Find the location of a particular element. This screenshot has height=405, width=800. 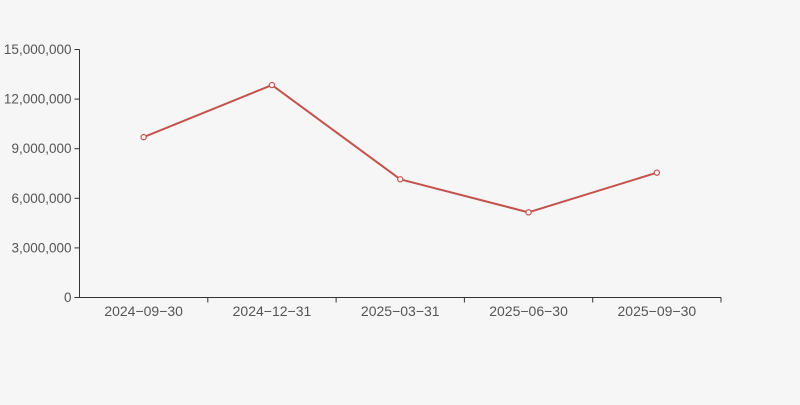

y-axis-label: 9,000,000 is located at coordinates (41, 148).